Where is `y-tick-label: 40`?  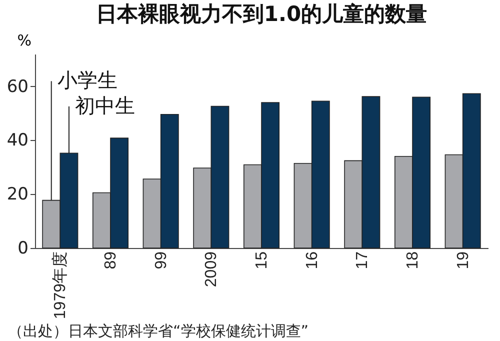 y-tick-label: 40 is located at coordinates (17, 140).